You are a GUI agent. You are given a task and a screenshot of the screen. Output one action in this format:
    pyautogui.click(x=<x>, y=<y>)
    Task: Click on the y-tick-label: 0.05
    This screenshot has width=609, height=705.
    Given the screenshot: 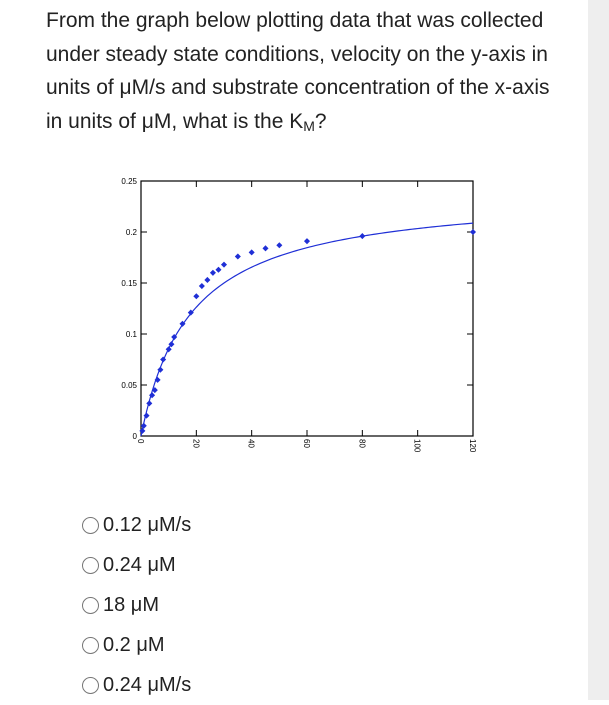 What is the action you would take?
    pyautogui.click(x=129, y=385)
    